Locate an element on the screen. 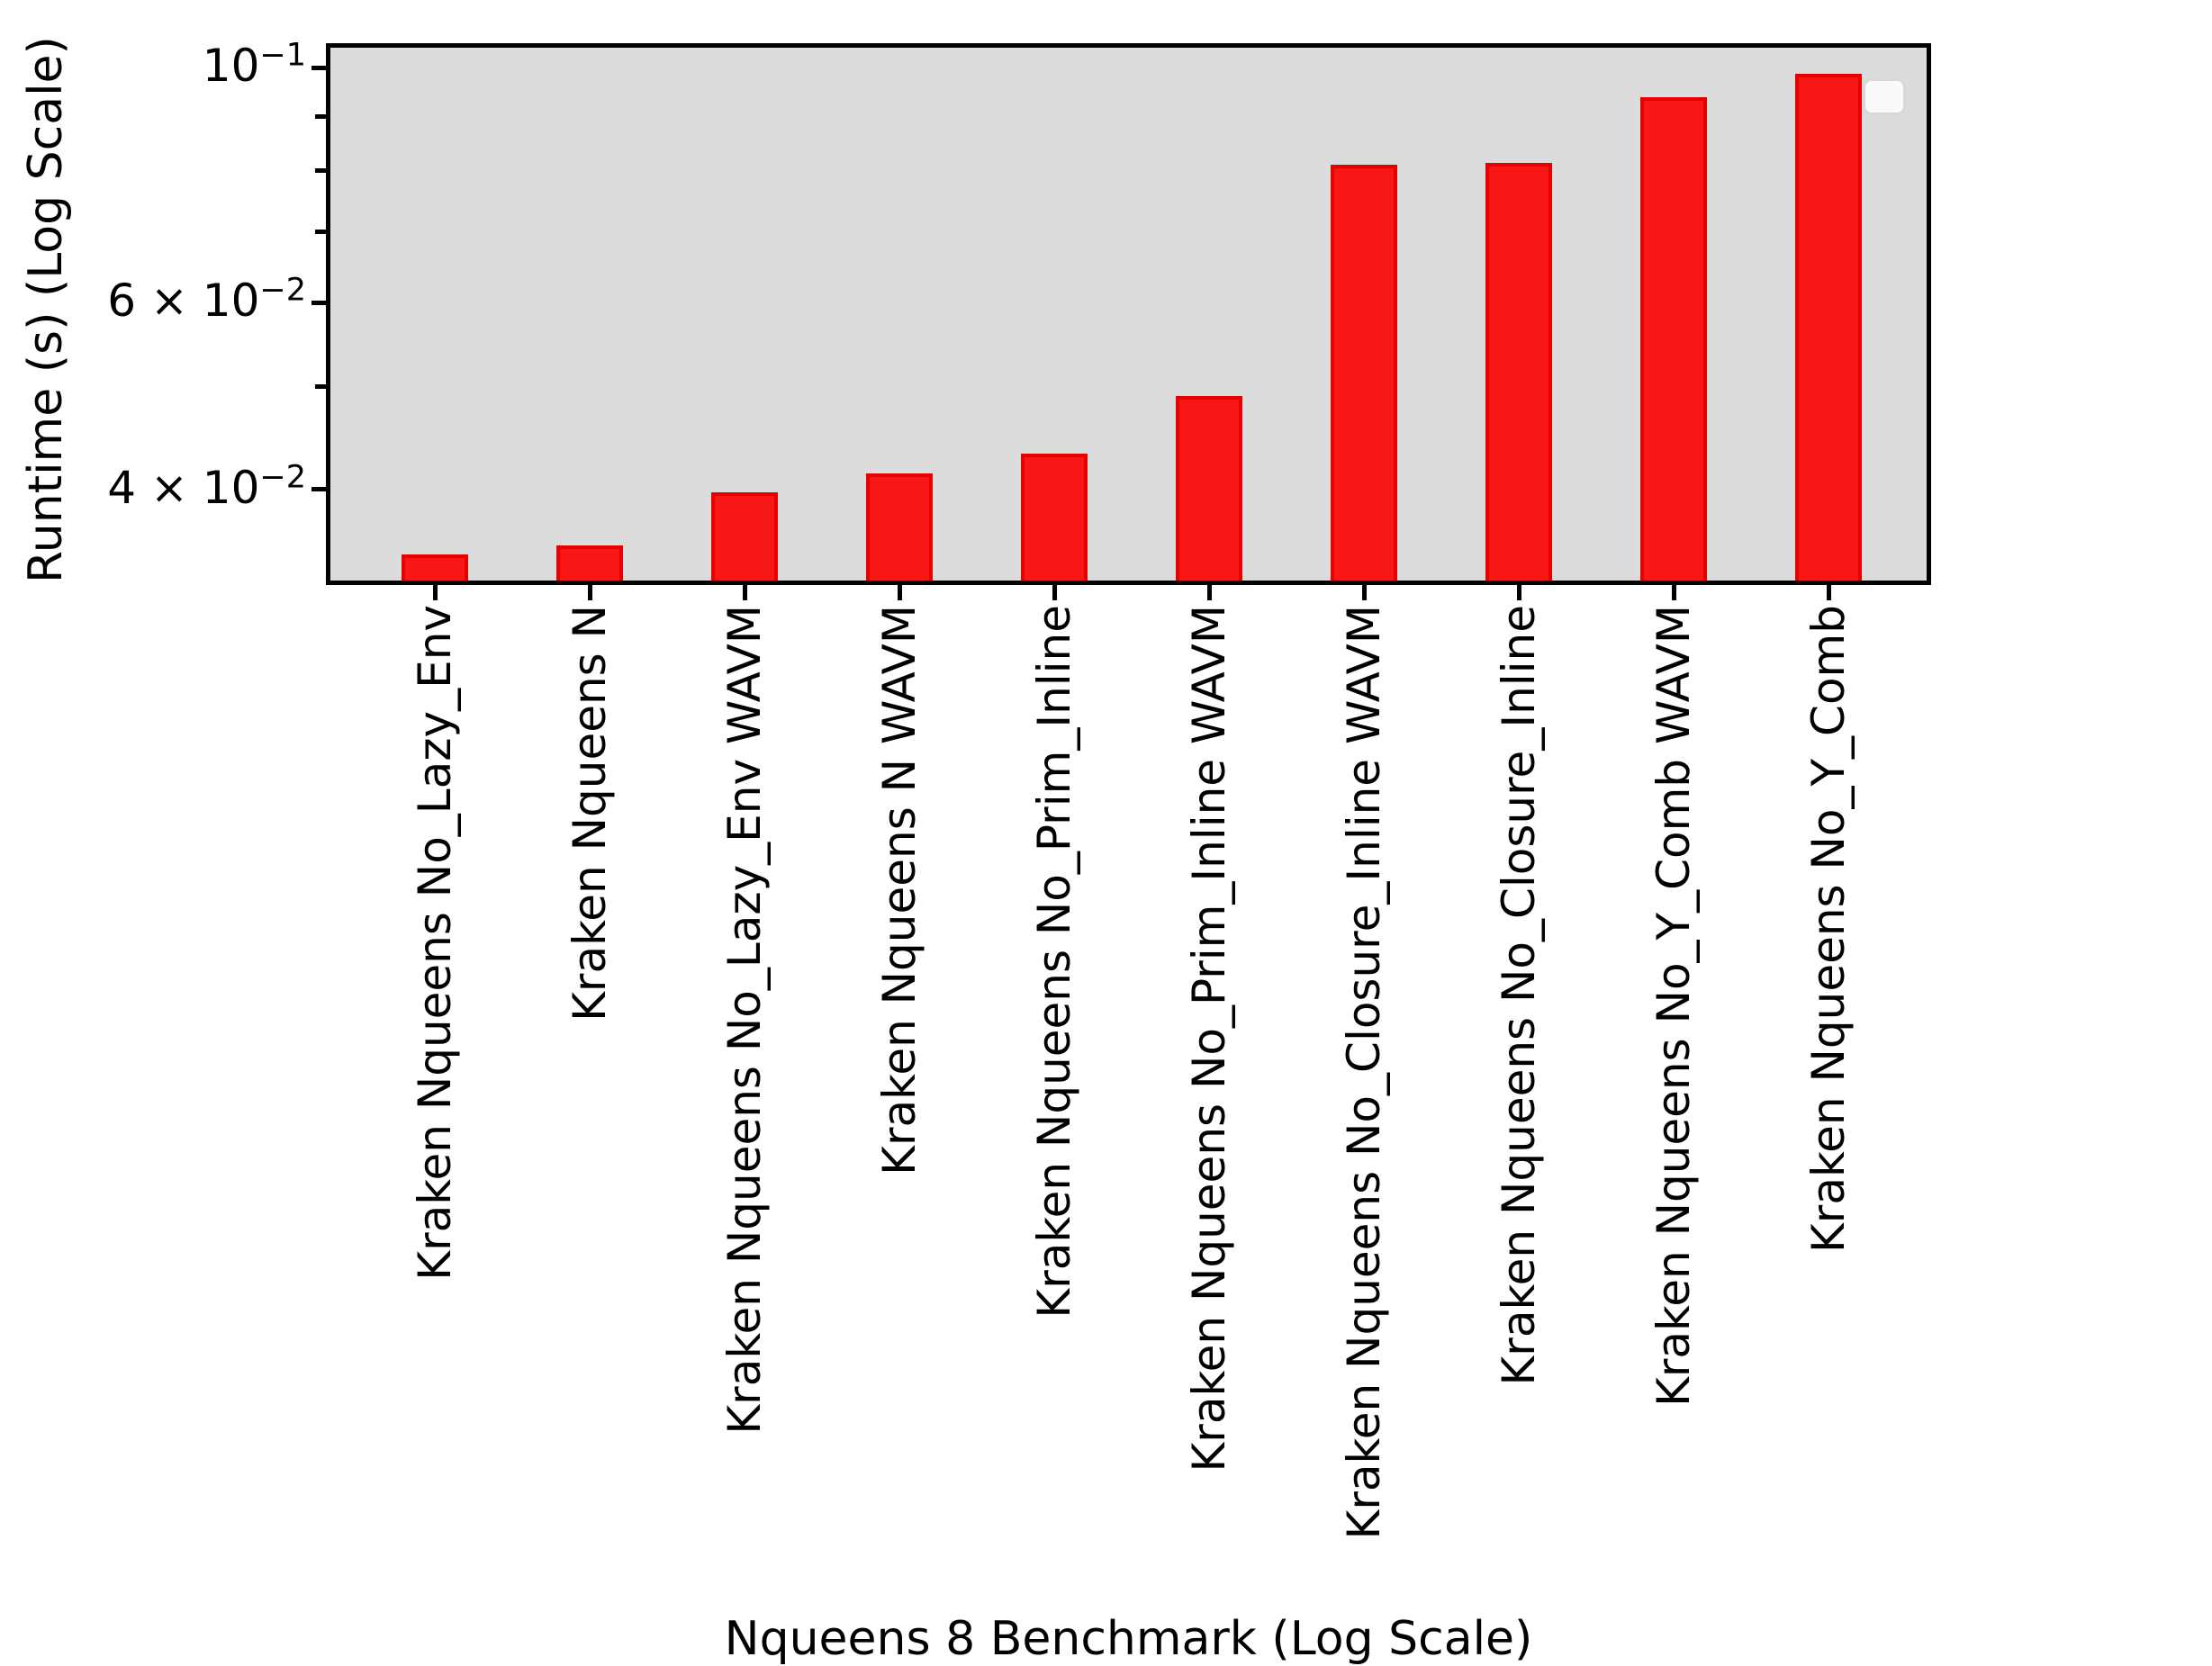  y-tick-label: 6 × 10−2 is located at coordinates (206, 300).